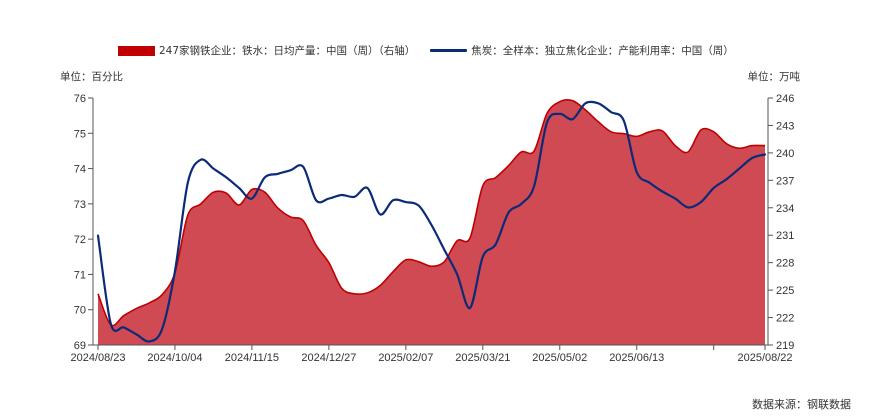 This screenshot has height=419, width=870. I want to click on y-right-tick-label: 219, so click(785, 346).